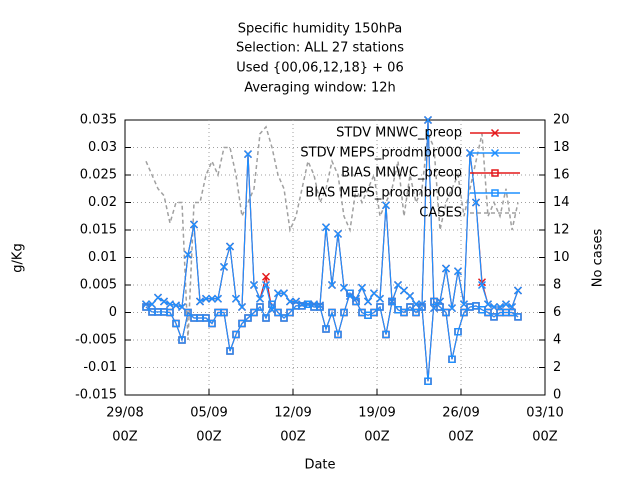 This screenshot has height=480, width=640. I want to click on y-axis-label: g/Kg, so click(18, 257).